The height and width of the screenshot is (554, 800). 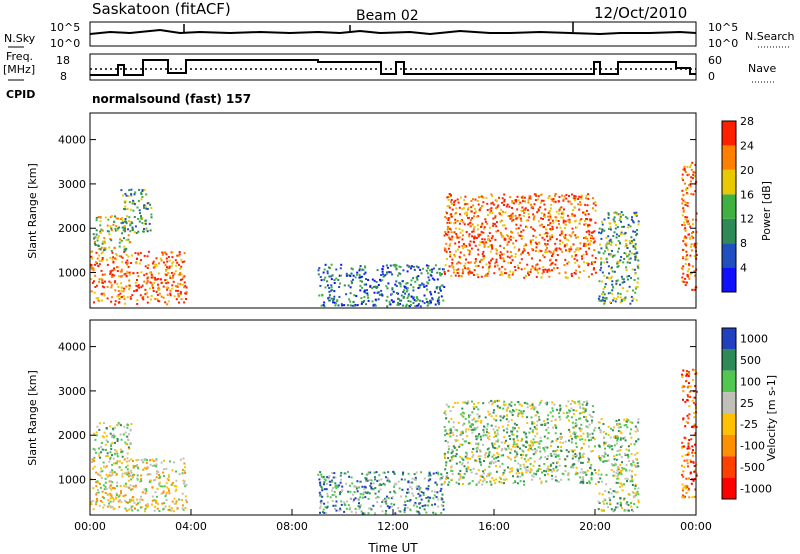 I want to click on colorbar-tick-label: -1000, so click(x=756, y=488).